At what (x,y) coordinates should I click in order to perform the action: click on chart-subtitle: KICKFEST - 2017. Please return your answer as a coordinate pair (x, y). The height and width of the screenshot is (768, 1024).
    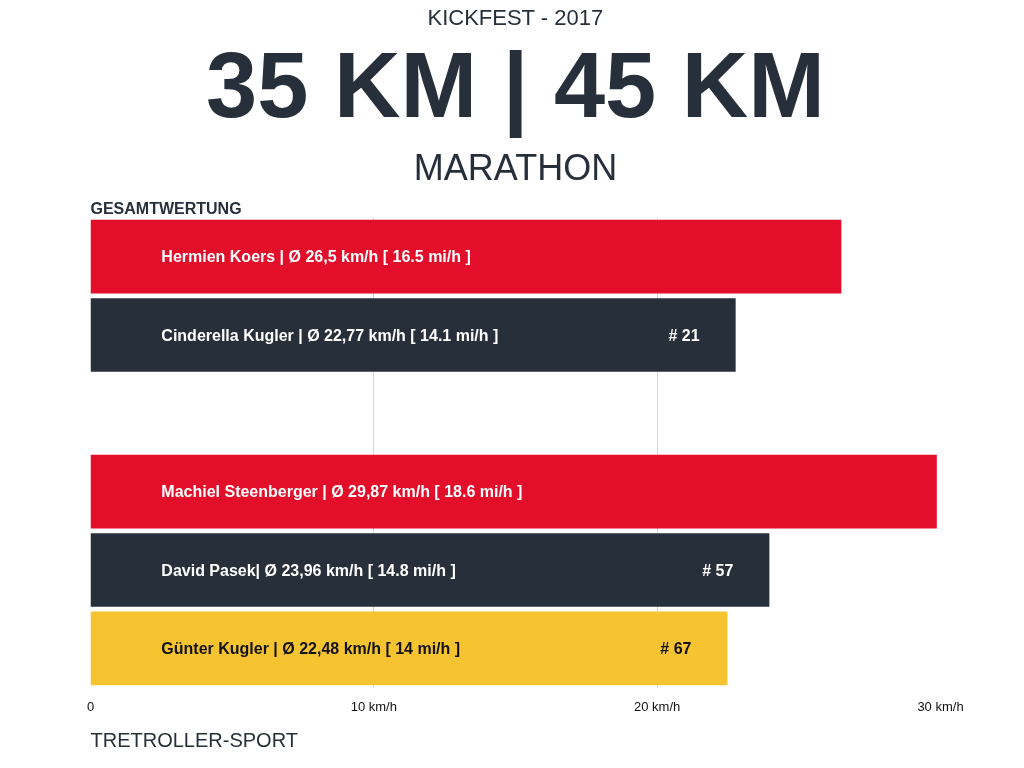
    Looking at the image, I should click on (515, 17).